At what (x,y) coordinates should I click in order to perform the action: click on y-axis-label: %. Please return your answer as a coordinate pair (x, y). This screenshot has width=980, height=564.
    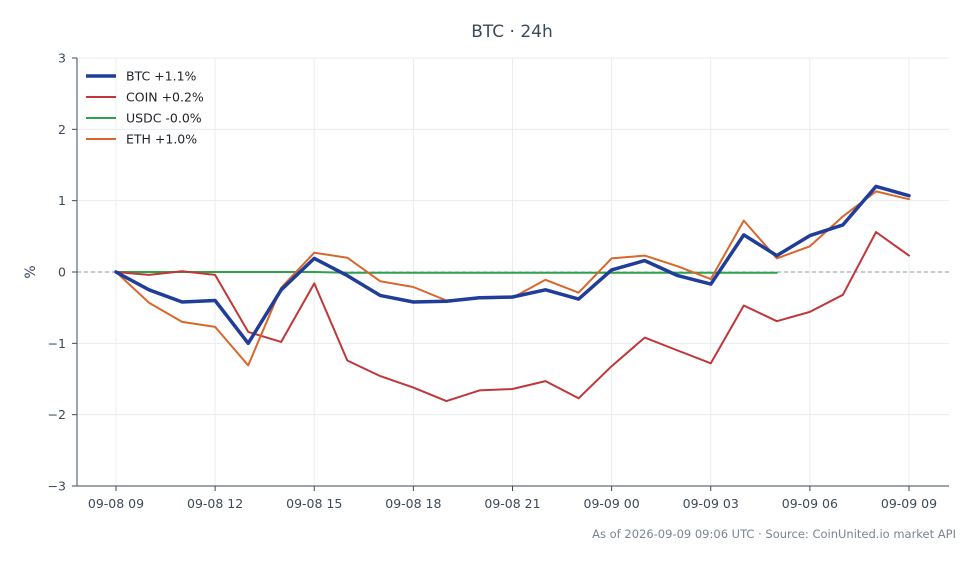
    Looking at the image, I should click on (31, 271).